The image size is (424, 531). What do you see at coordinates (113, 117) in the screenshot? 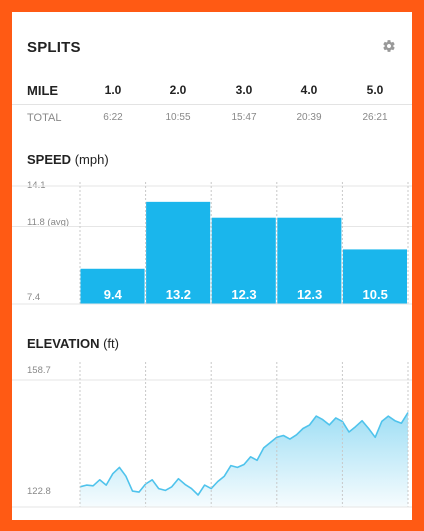
I see `total-time-value: 6:22` at bounding box center [113, 117].